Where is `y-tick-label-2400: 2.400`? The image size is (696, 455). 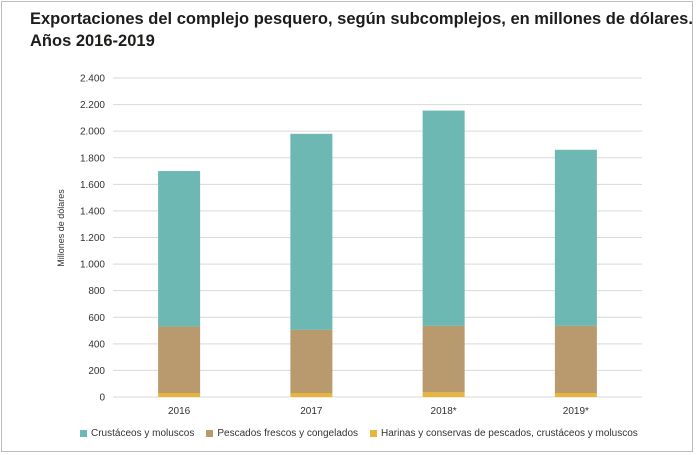
y-tick-label-2400: 2.400 is located at coordinates (92, 79).